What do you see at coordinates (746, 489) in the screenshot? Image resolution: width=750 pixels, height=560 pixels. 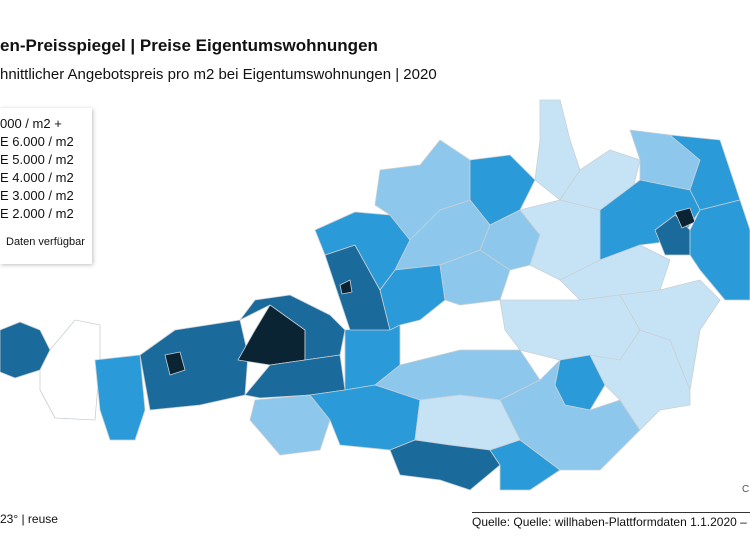 I see `copyright: C` at bounding box center [746, 489].